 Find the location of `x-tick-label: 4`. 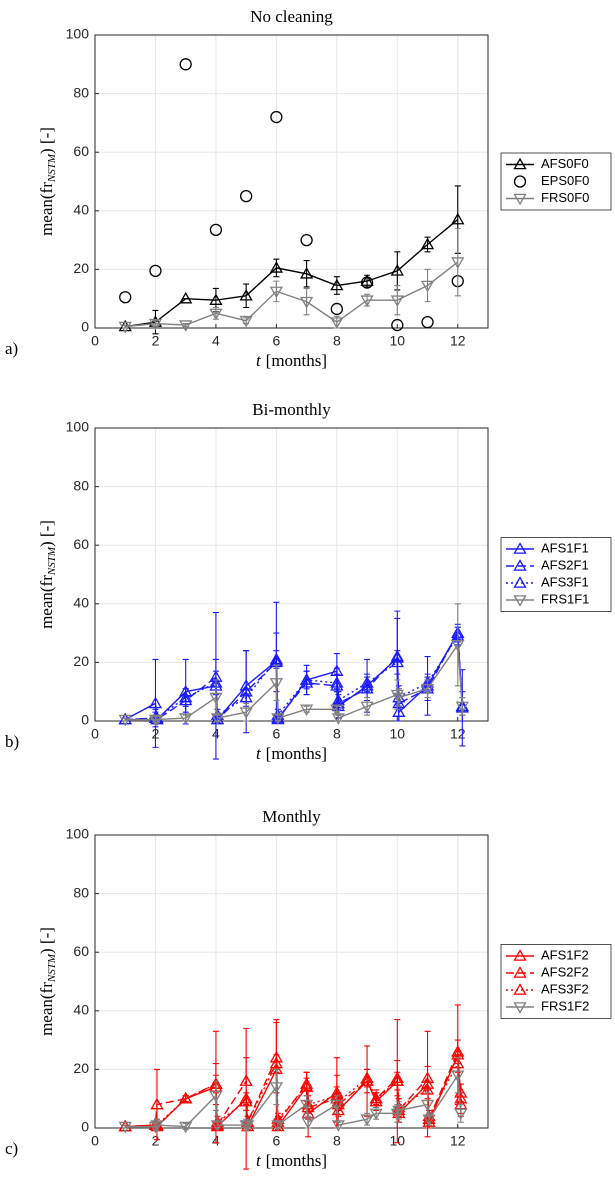

x-tick-label: 4 is located at coordinates (216, 341).